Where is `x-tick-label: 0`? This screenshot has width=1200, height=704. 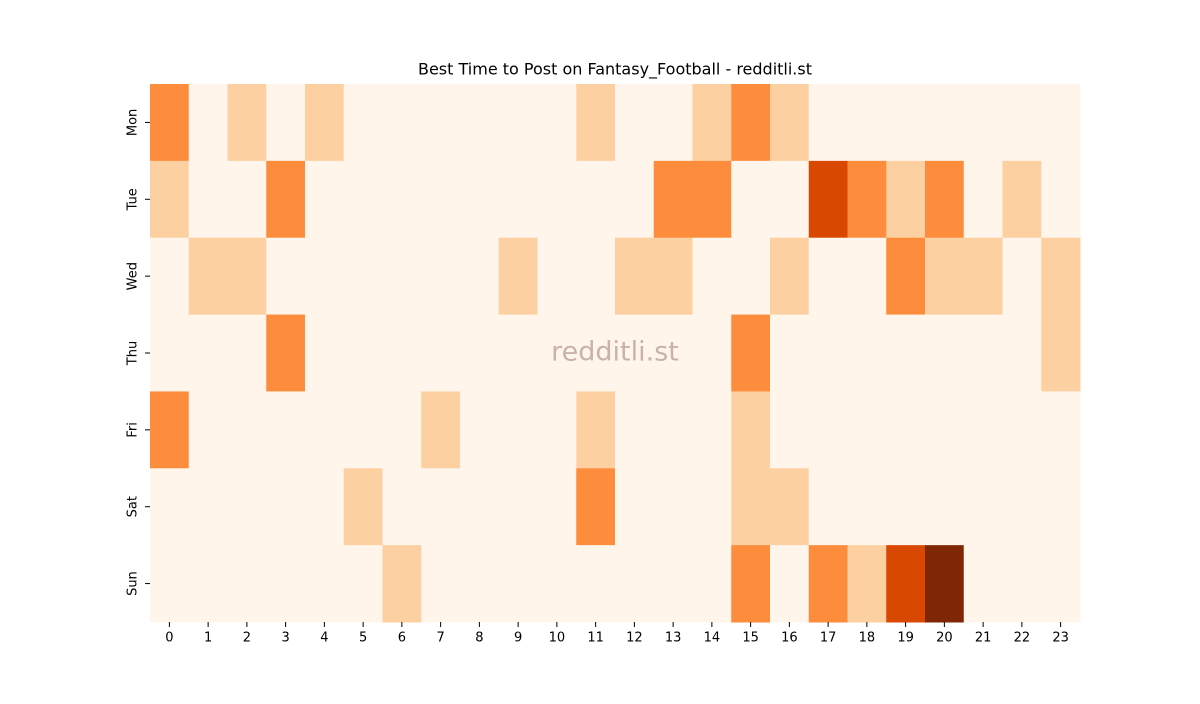 x-tick-label: 0 is located at coordinates (169, 638).